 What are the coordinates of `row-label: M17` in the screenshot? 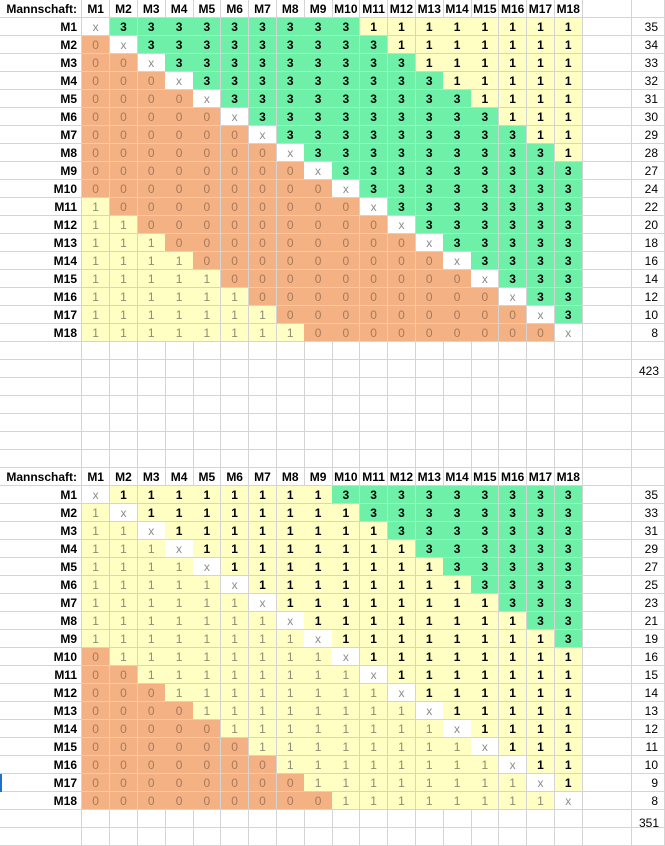 It's located at (41, 315).